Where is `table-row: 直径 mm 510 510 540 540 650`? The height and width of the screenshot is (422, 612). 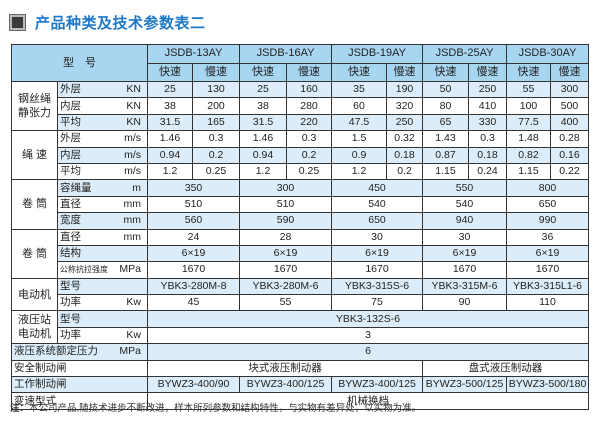
table-row: 直径 mm 510 510 540 540 650 is located at coordinates (300, 204).